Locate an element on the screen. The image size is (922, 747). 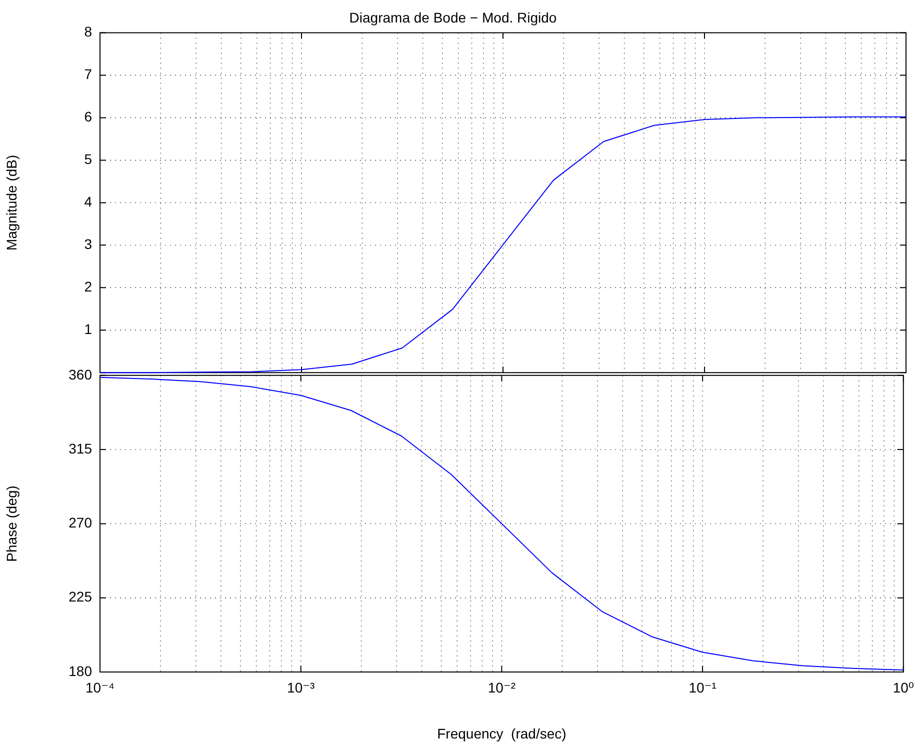
y-tick-label: 1 is located at coordinates (88, 328).